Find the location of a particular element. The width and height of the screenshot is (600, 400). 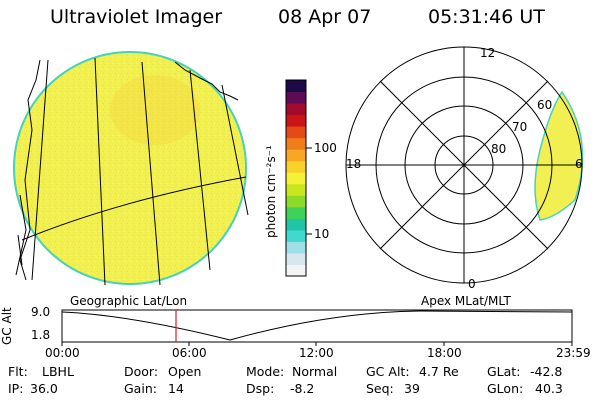

instrument-title: Ultraviolet Imager is located at coordinates (136, 17).